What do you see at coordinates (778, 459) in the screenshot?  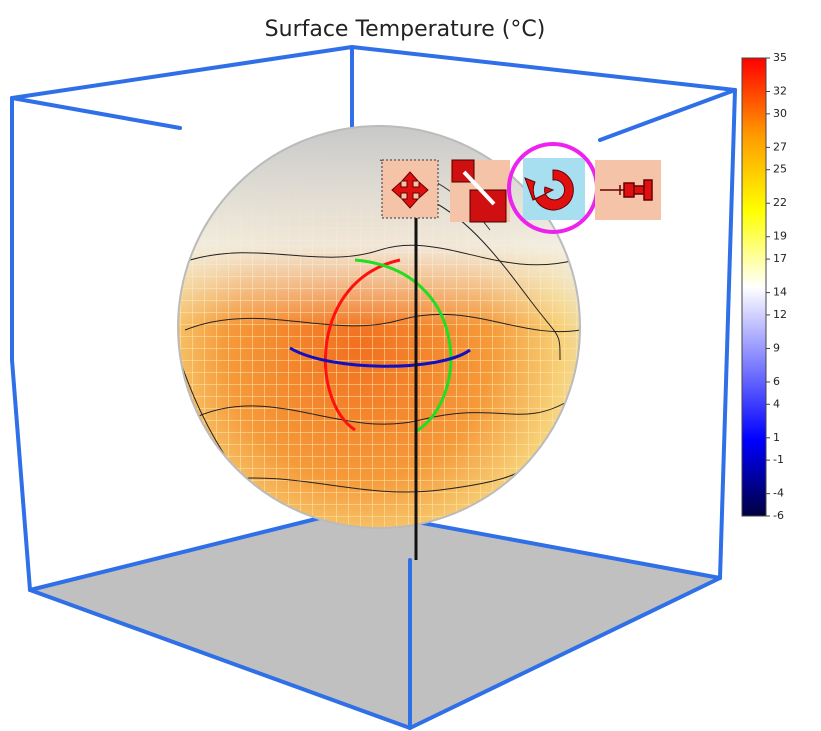 I see `colorbar-tick-label: -1` at bounding box center [778, 459].